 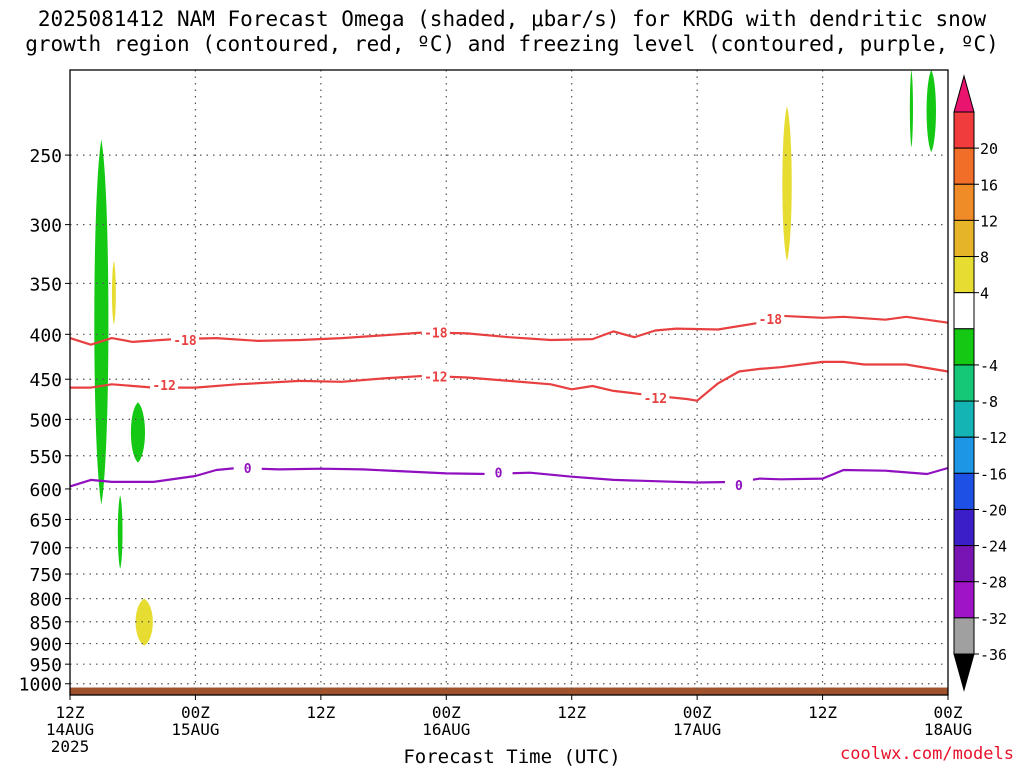 I want to click on y-tick-label: 300, so click(x=45, y=226).